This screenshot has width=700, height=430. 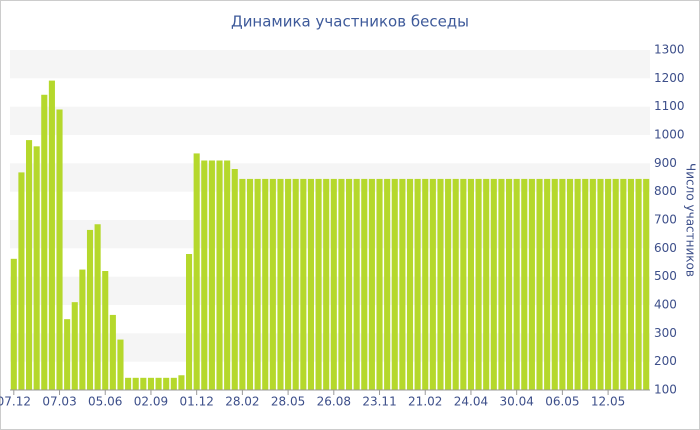 I want to click on x-tick-label: 30.04, so click(x=516, y=402).